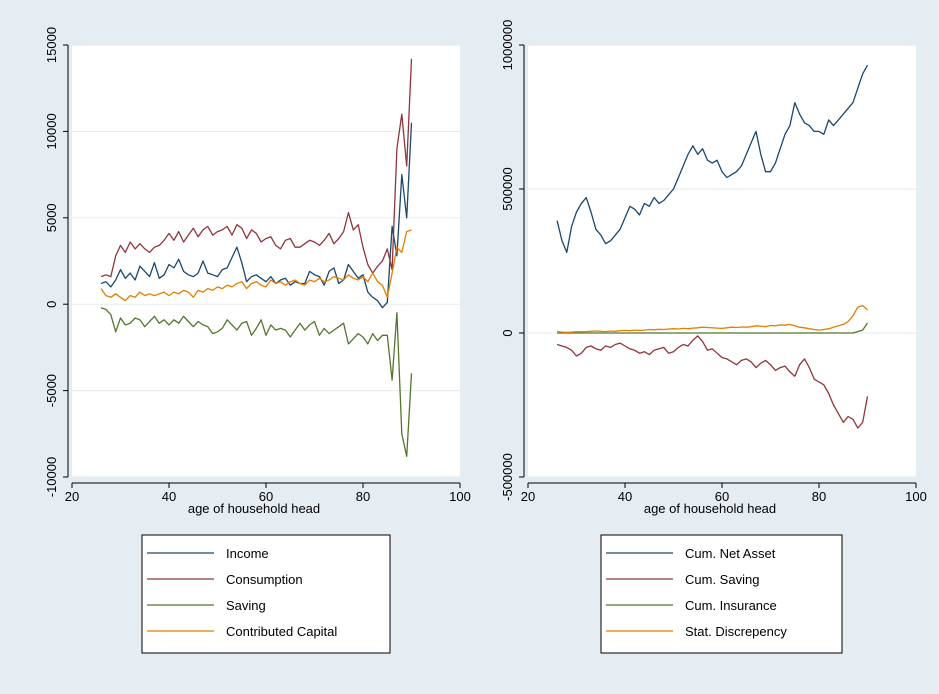 Image resolution: width=939 pixels, height=694 pixels. I want to click on y-tick-label: 10000, so click(51, 131).